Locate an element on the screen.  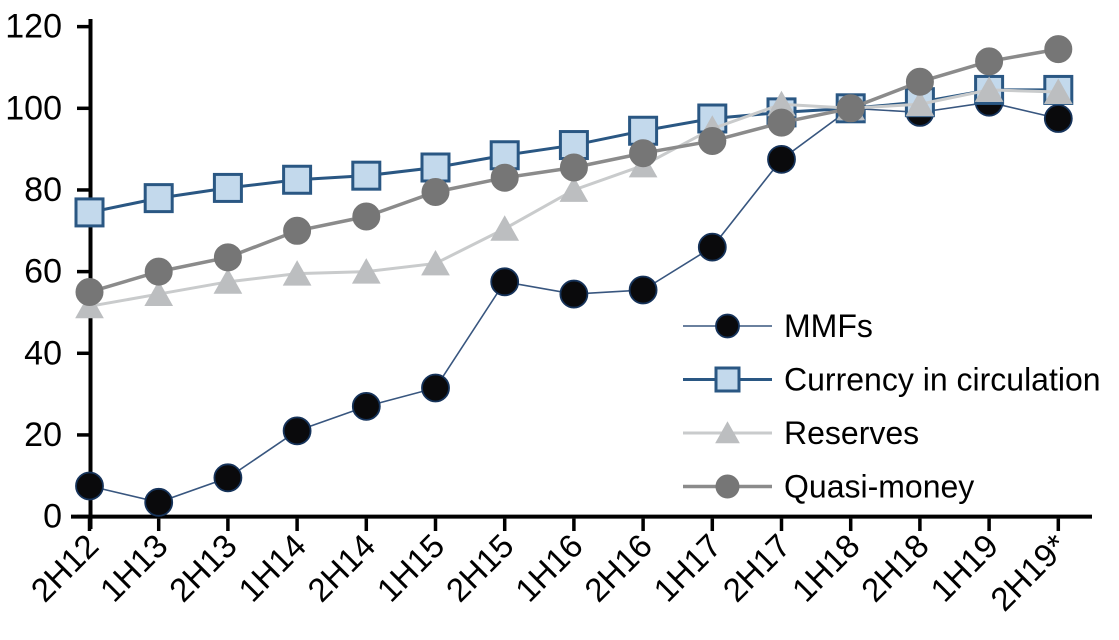
data-point-quasi-money-2H15 is located at coordinates (504, 177).